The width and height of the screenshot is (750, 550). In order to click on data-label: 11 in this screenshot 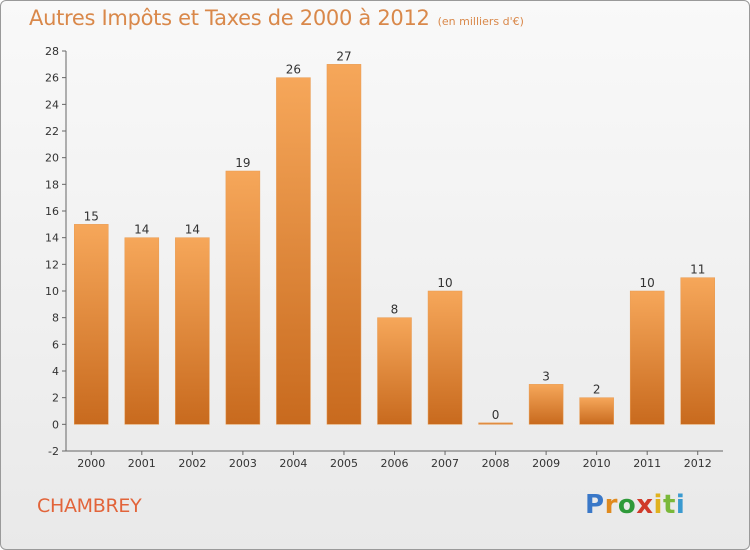, I will do `click(697, 270)`.